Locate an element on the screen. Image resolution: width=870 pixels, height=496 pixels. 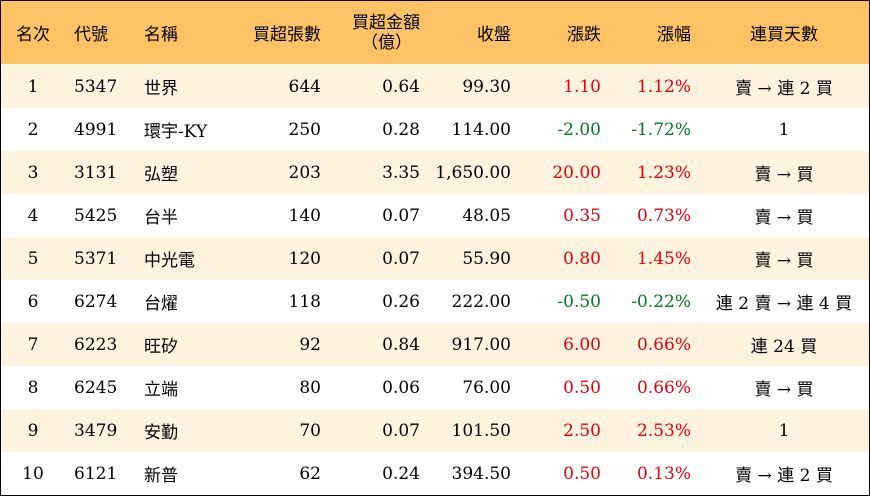
table-row: 3 3131 弘塑 203 3.35 1,650.00 20.00 1.23% 賣 → 買 is located at coordinates (435, 172).